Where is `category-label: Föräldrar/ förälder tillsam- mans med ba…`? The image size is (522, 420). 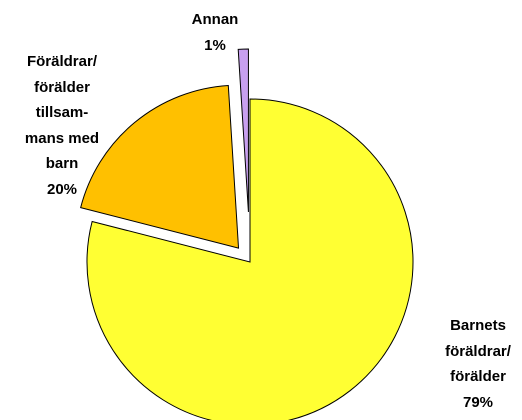
category-label: Föräldrar/ förälder tillsam- mans med ba… is located at coordinates (62, 112).